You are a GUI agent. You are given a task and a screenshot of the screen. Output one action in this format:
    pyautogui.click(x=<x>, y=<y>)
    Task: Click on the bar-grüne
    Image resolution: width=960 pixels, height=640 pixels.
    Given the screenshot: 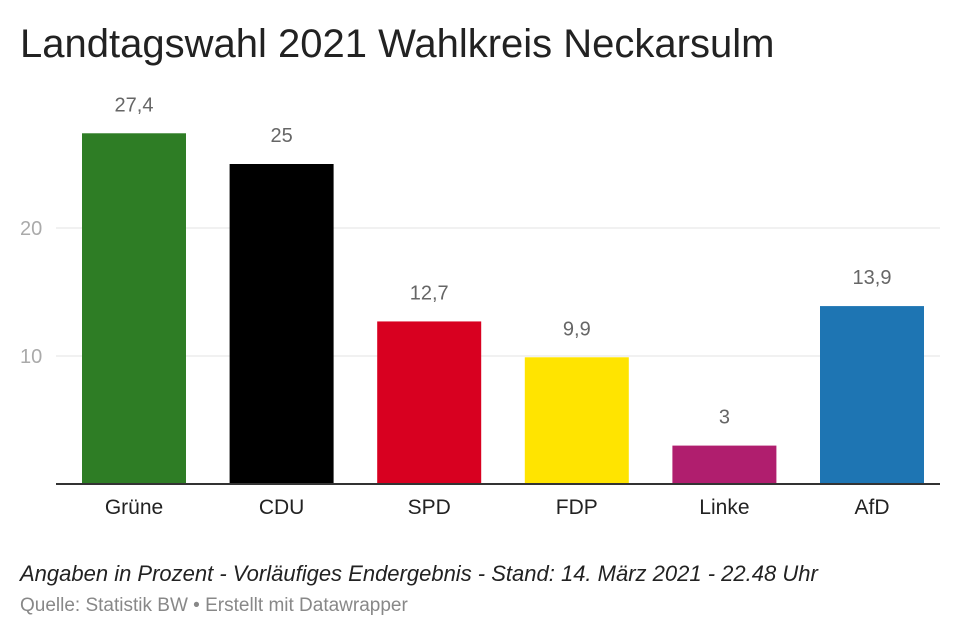 What is the action you would take?
    pyautogui.click(x=134, y=308)
    